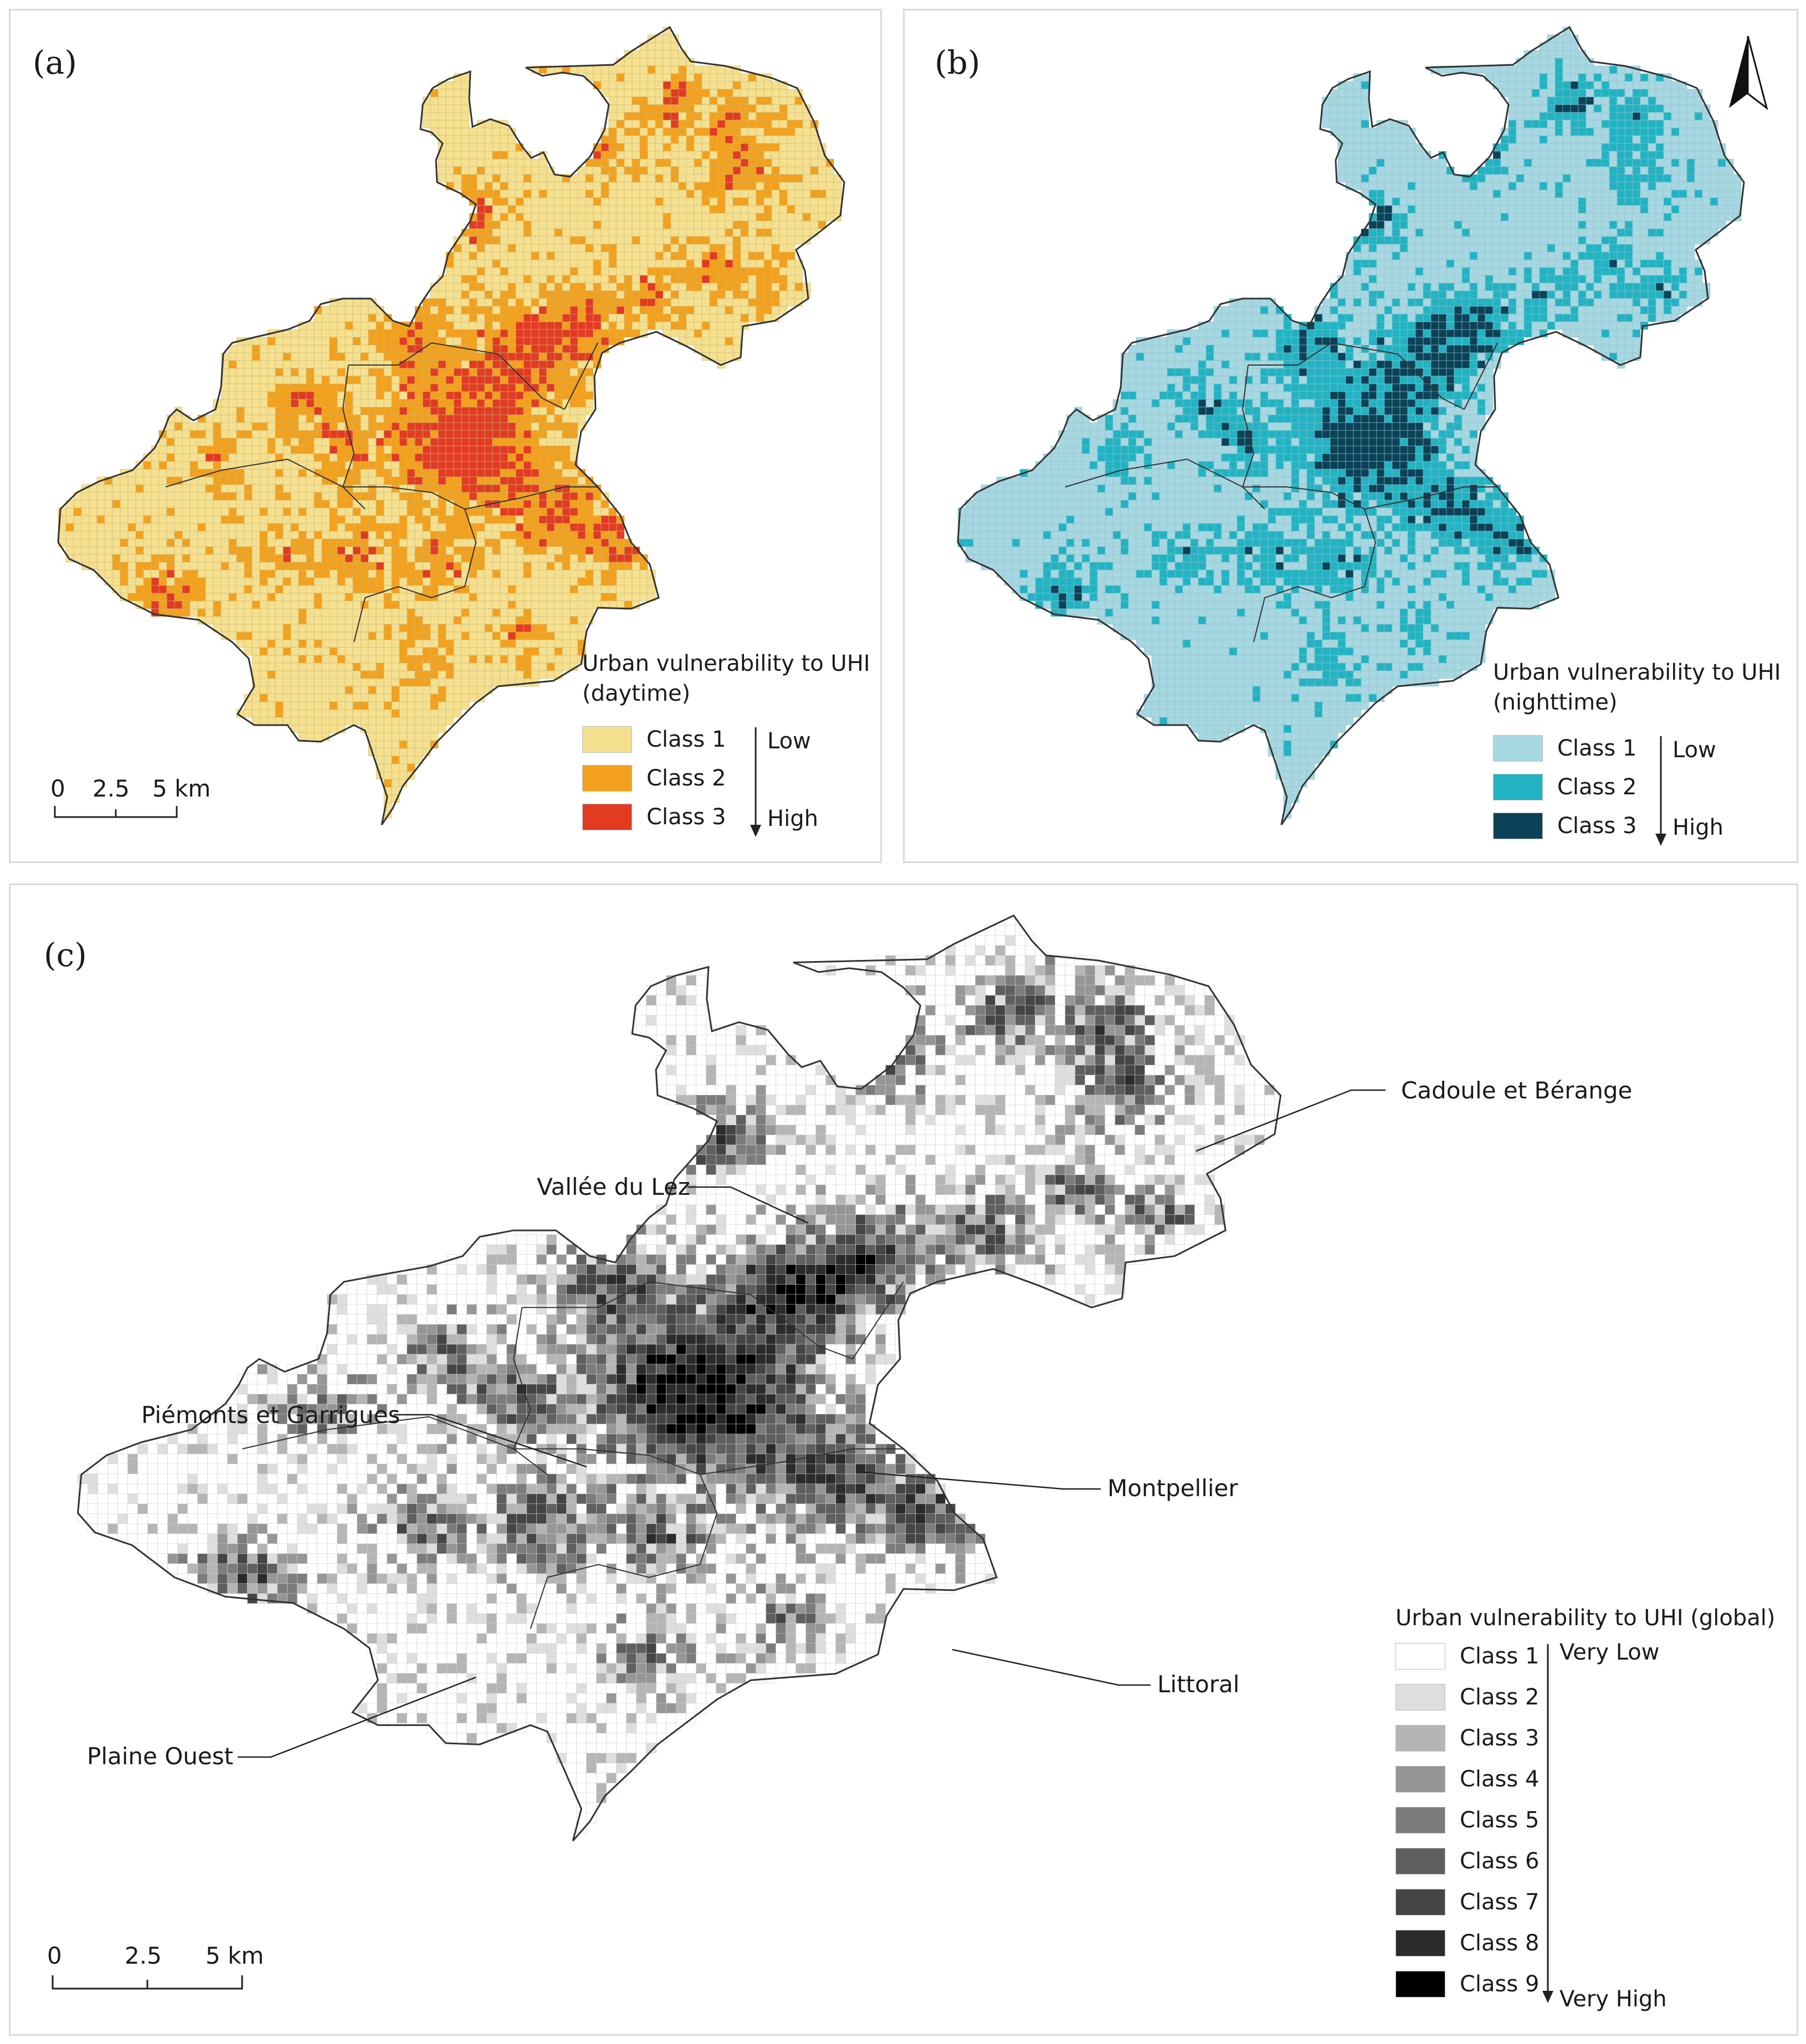 The width and height of the screenshot is (1806, 2044). What do you see at coordinates (1609, 1652) in the screenshot?
I see `legend-low-label: Very Low` at bounding box center [1609, 1652].